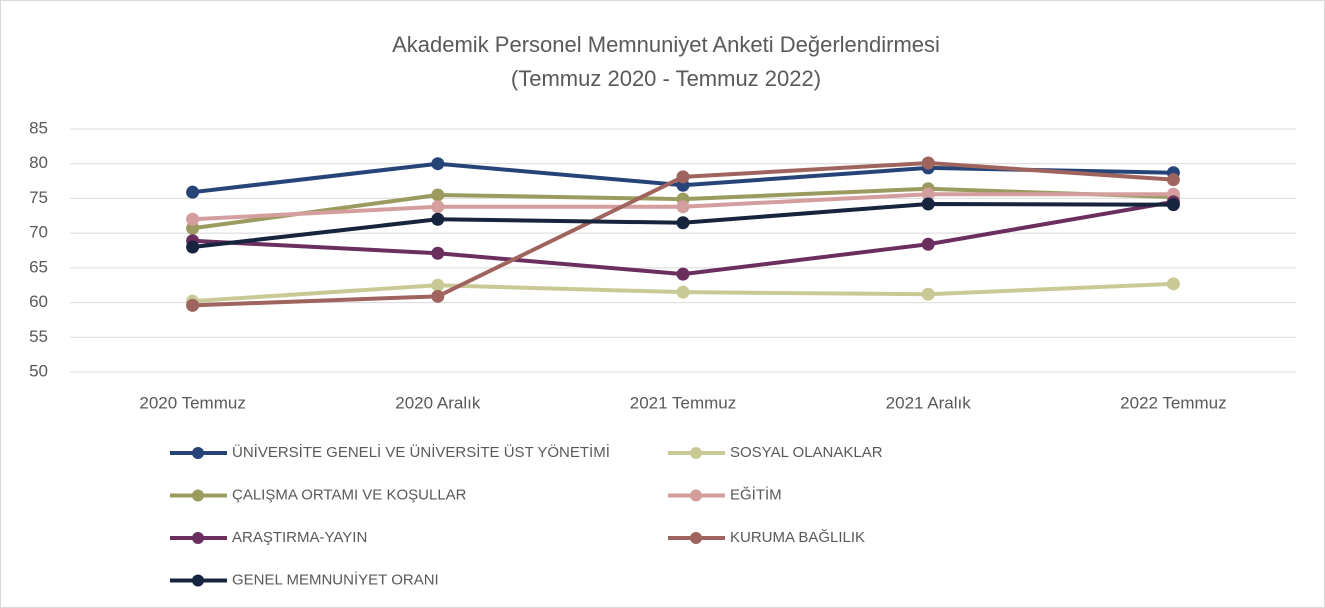 Image resolution: width=1325 pixels, height=608 pixels. I want to click on legend-label: ÇALIŞMA ORTAMI VE KOŞULLAR, so click(349, 494).